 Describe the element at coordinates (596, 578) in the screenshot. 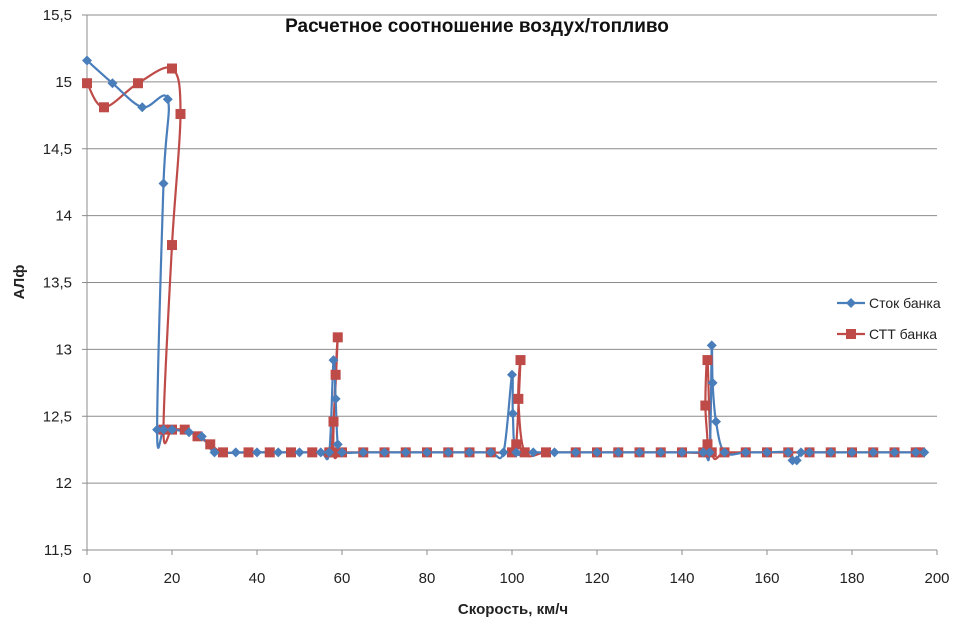

I see `x-tick-label: 120` at that location.